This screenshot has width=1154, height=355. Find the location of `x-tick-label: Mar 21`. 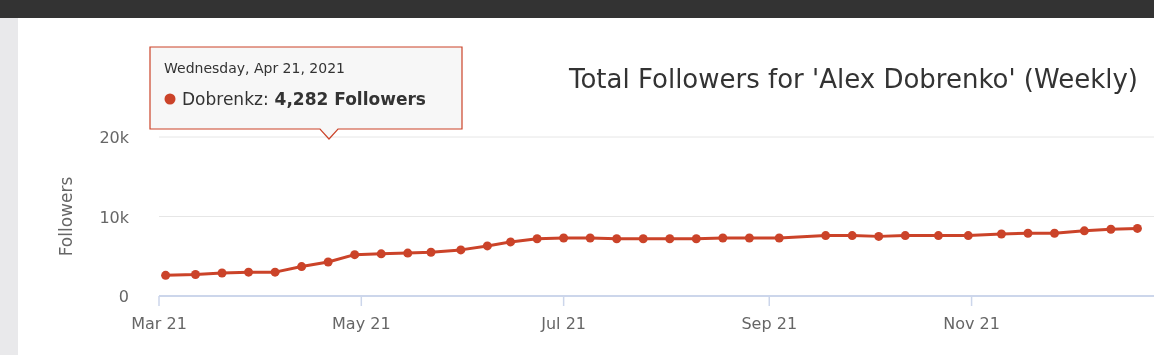

x-tick-label: Mar 21 is located at coordinates (159, 323).